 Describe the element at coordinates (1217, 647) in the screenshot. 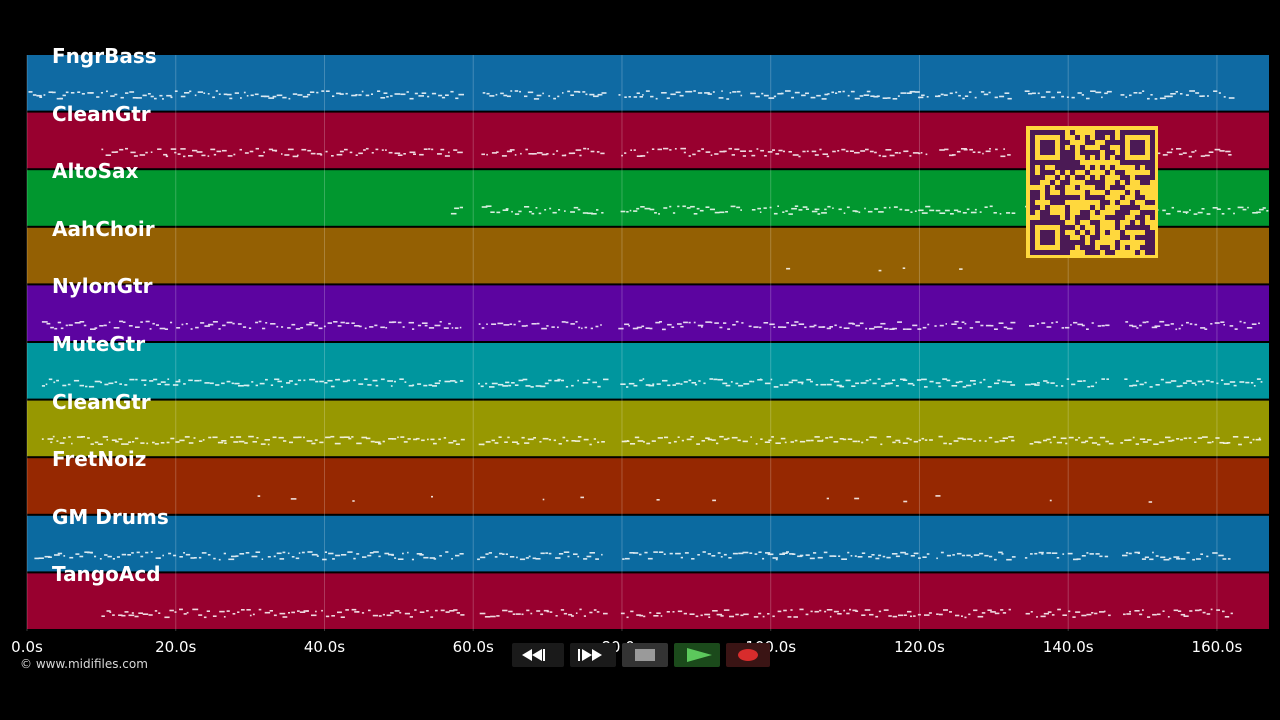

I see `time-tick-label: 160.0s` at that location.